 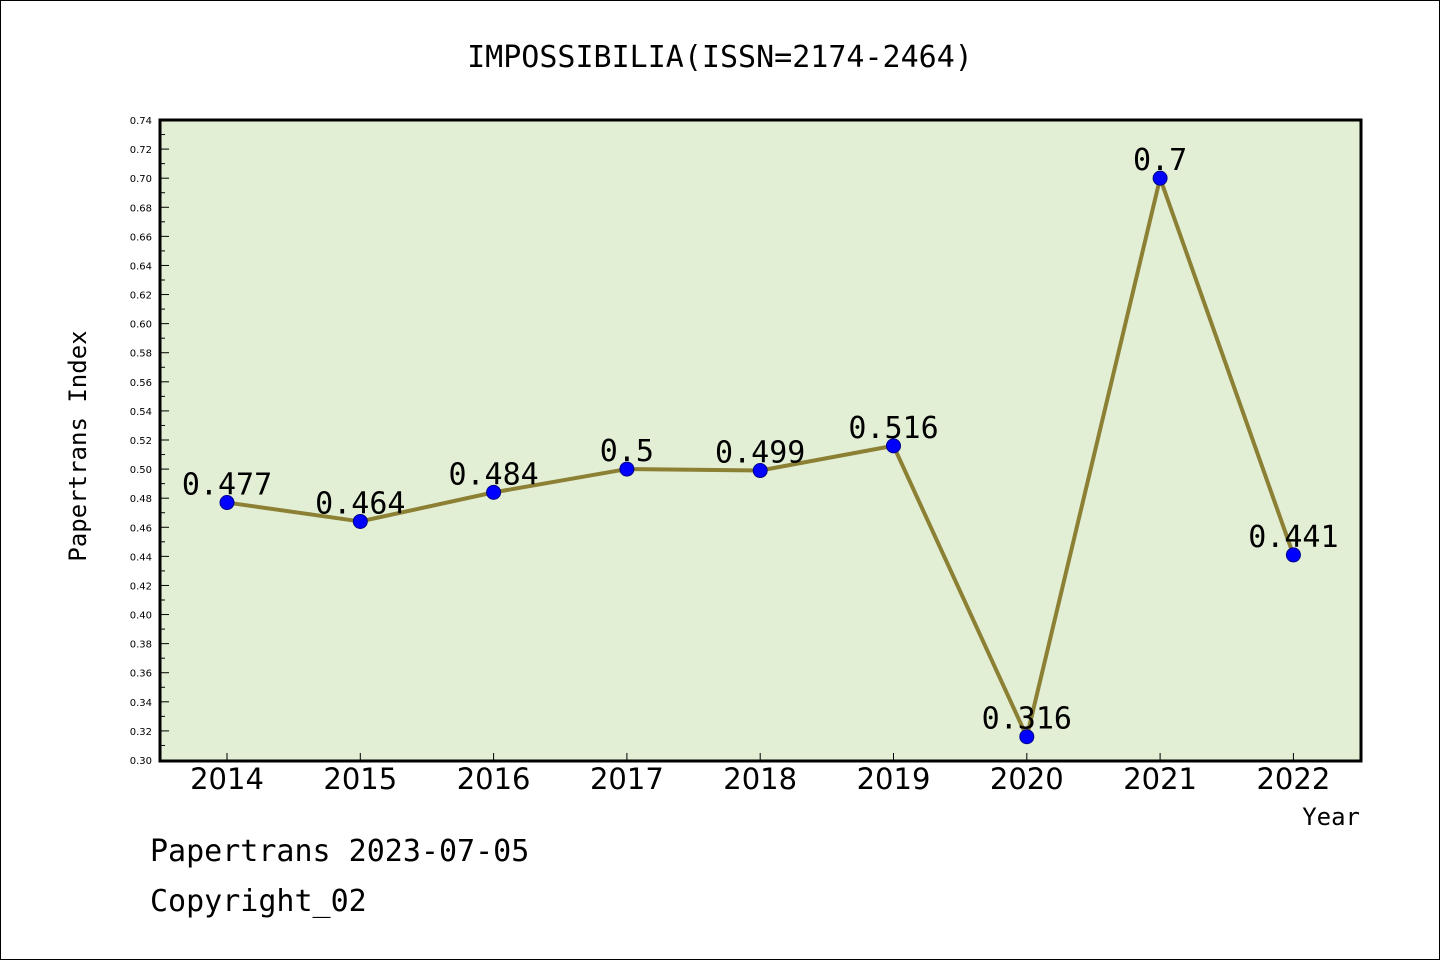 I want to click on data-label: 0.316, so click(x=1027, y=719).